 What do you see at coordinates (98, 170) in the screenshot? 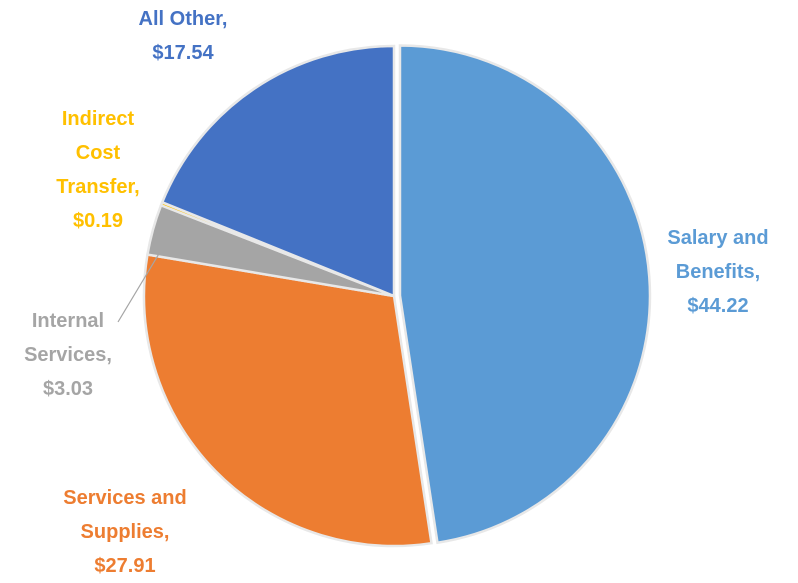
I see `data-label: Indirect Cost Transfer, $0.19` at bounding box center [98, 170].